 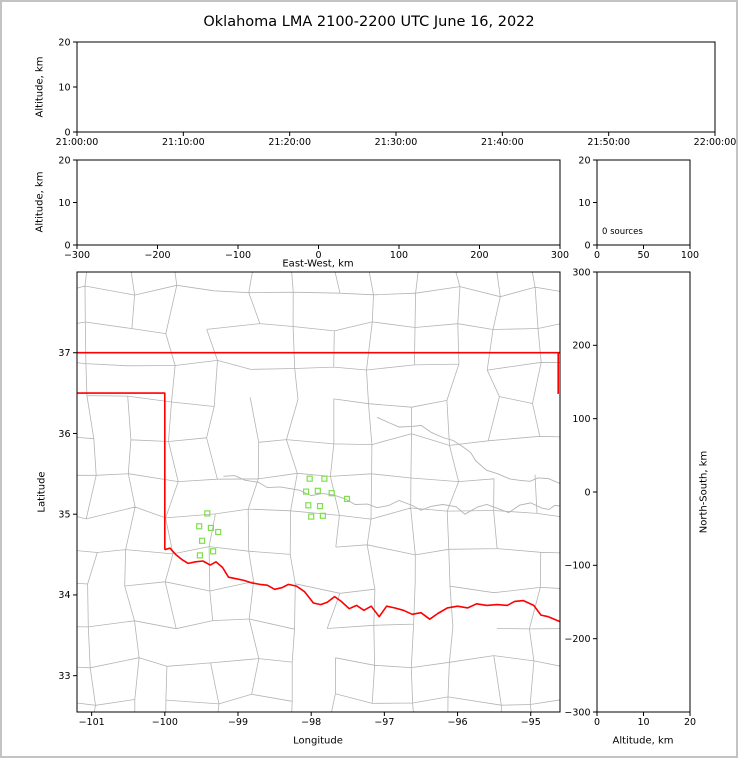 What do you see at coordinates (40, 87) in the screenshot?
I see `time-panel-ylabel: Altitude, km` at bounding box center [40, 87].